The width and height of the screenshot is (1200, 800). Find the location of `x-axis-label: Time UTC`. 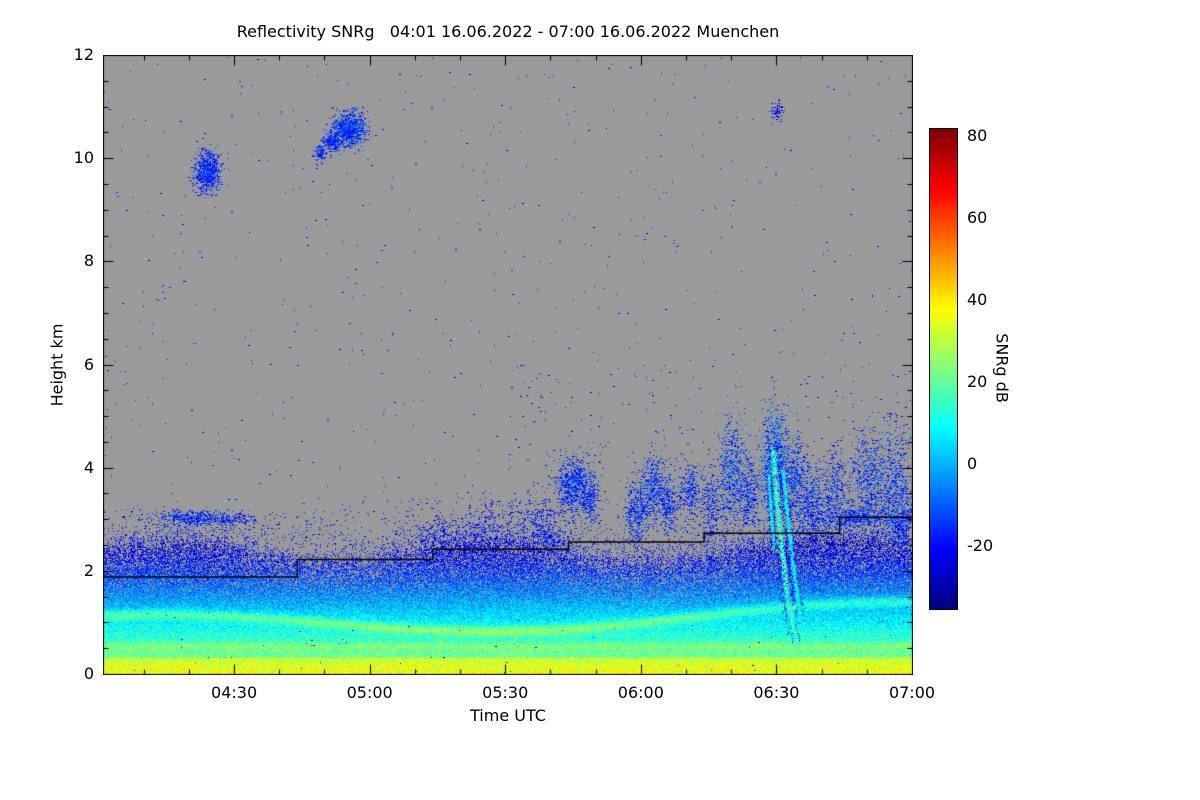

x-axis-label: Time UTC is located at coordinates (508, 715).